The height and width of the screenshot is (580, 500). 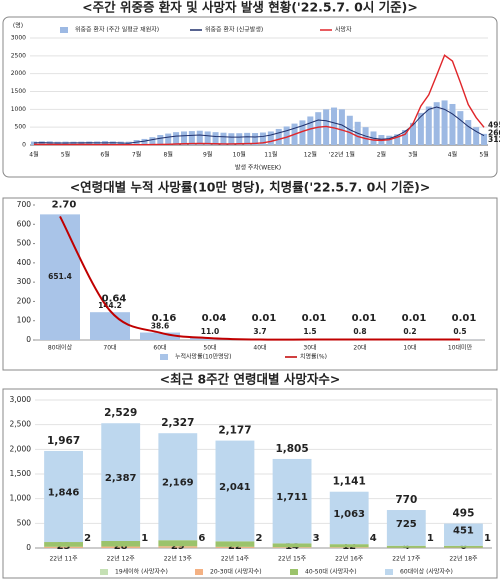 I want to click on x-tick-label: 22년 14주, so click(x=235, y=559).